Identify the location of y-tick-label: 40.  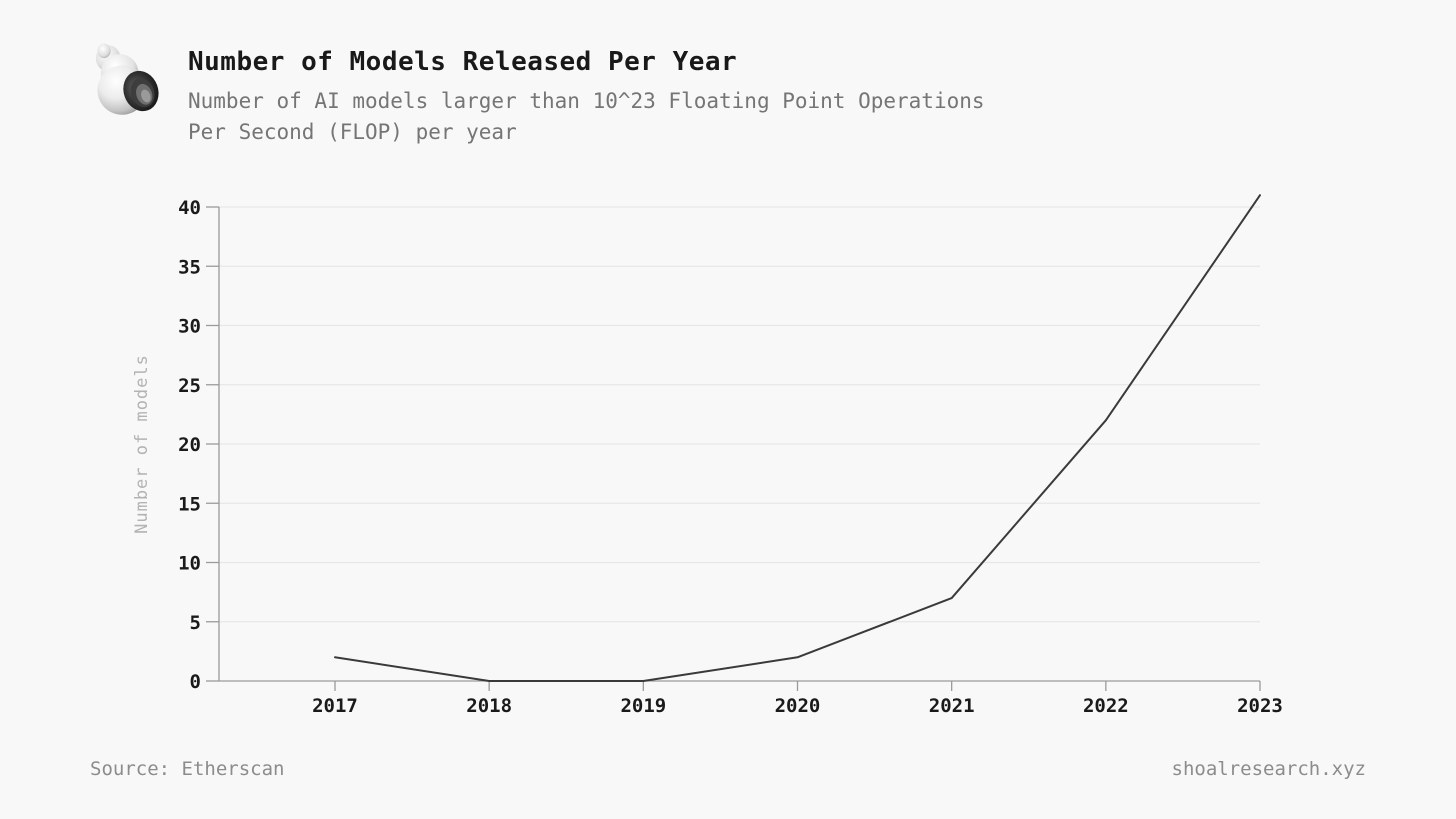
(189, 208).